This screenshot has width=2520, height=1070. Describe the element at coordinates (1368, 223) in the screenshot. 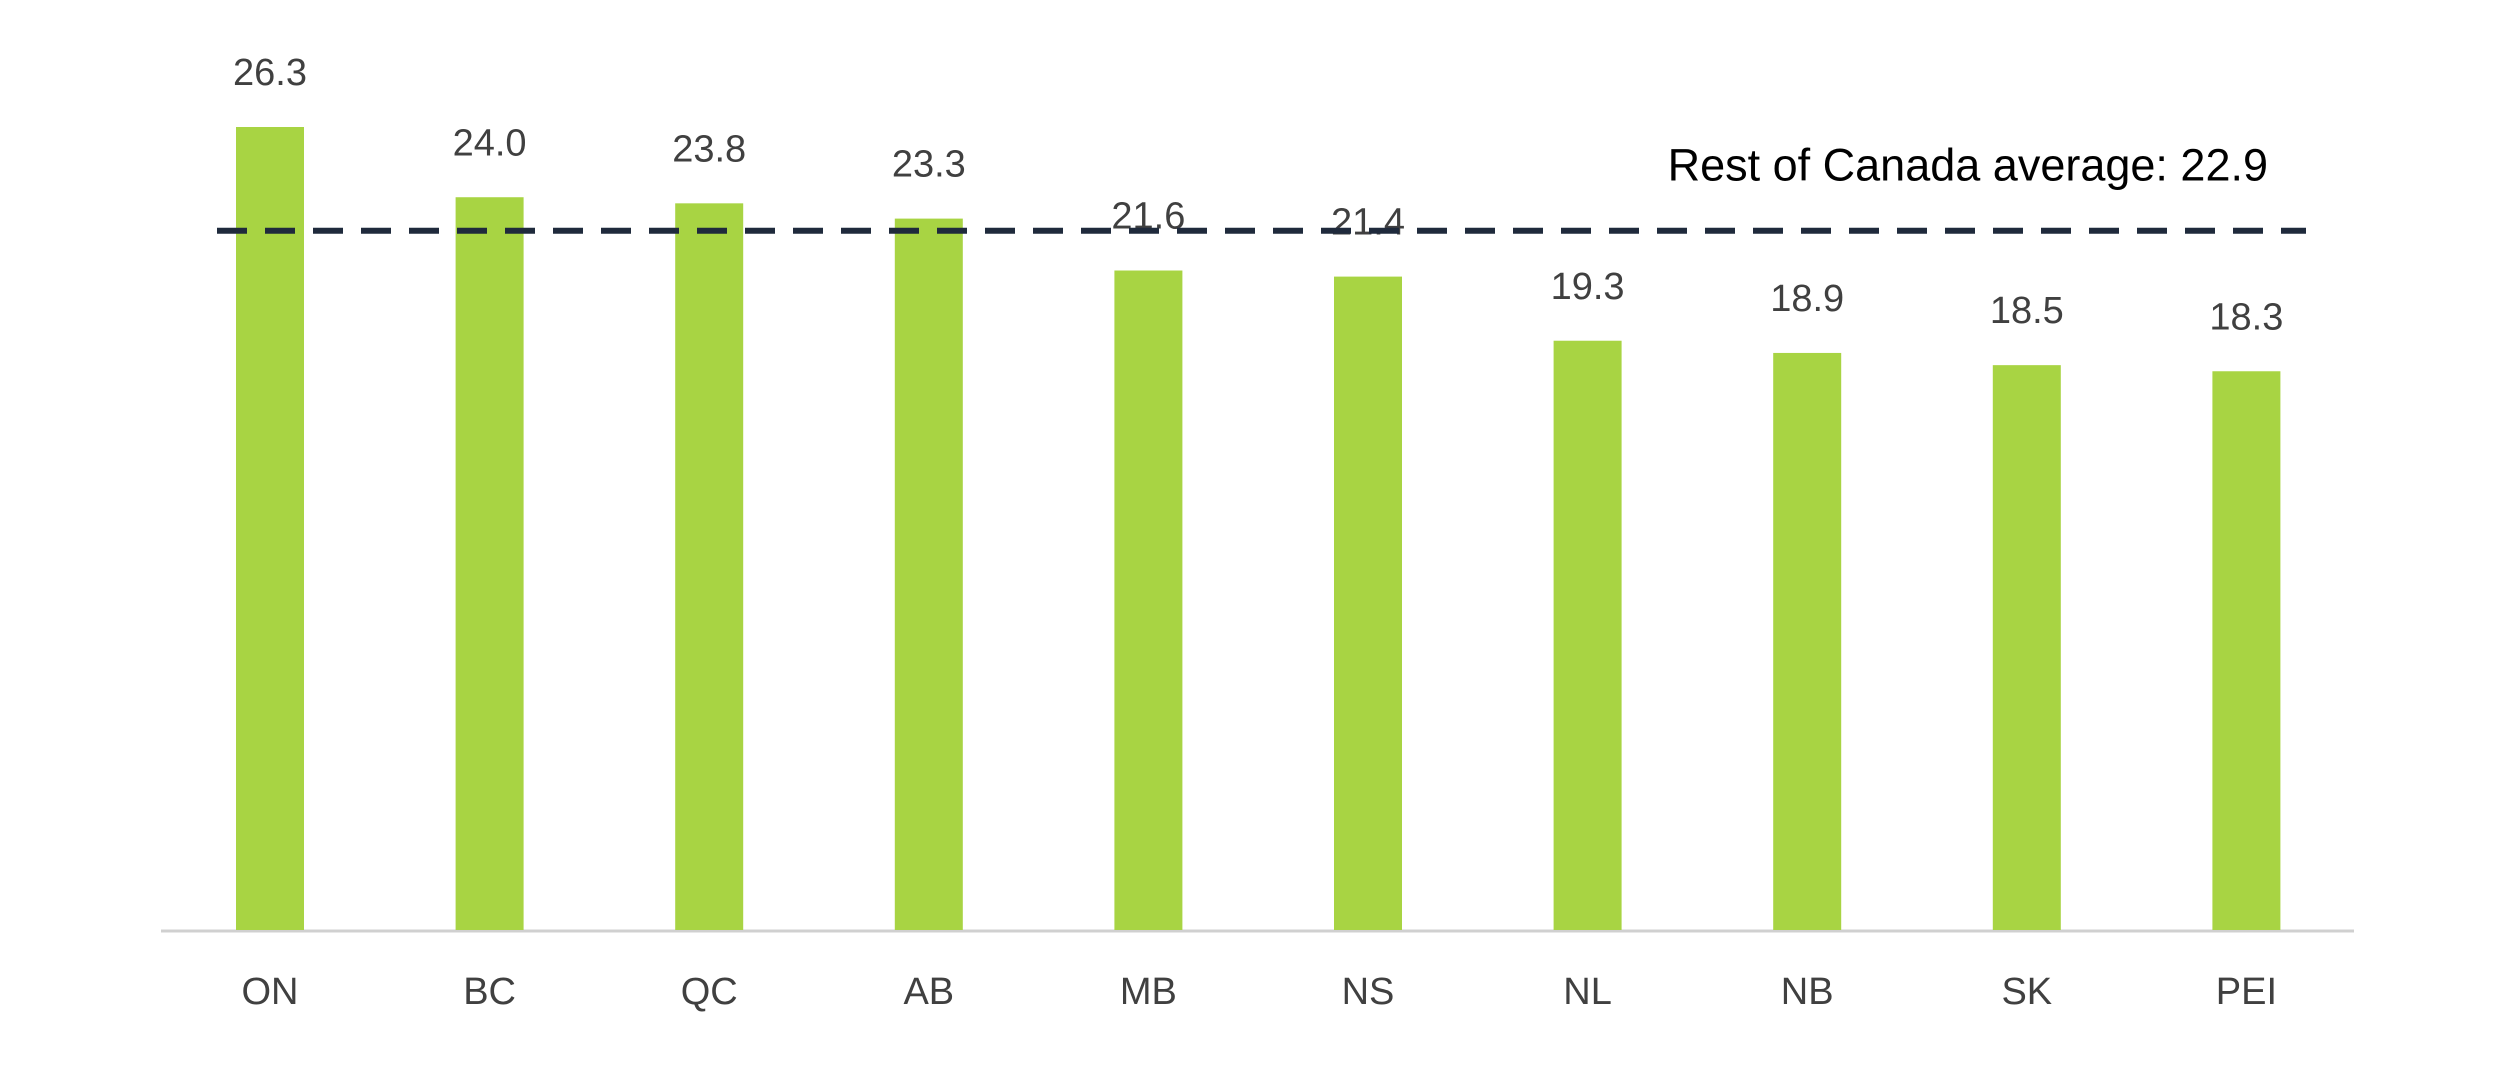

I see `value-label: 21.4` at that location.